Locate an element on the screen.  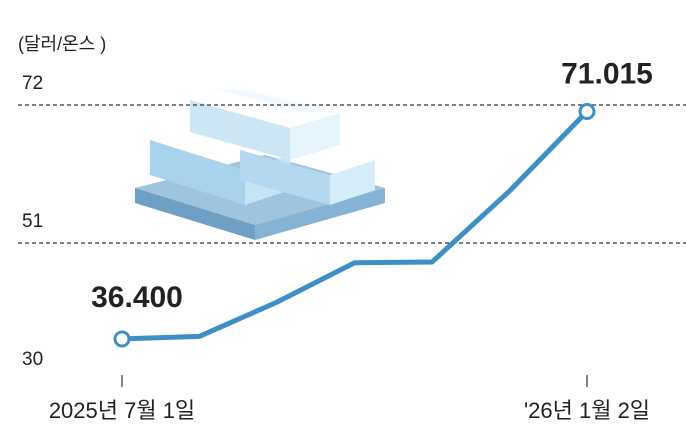
x-tick-label: 2025년 7월 1일 is located at coordinates (122, 410).